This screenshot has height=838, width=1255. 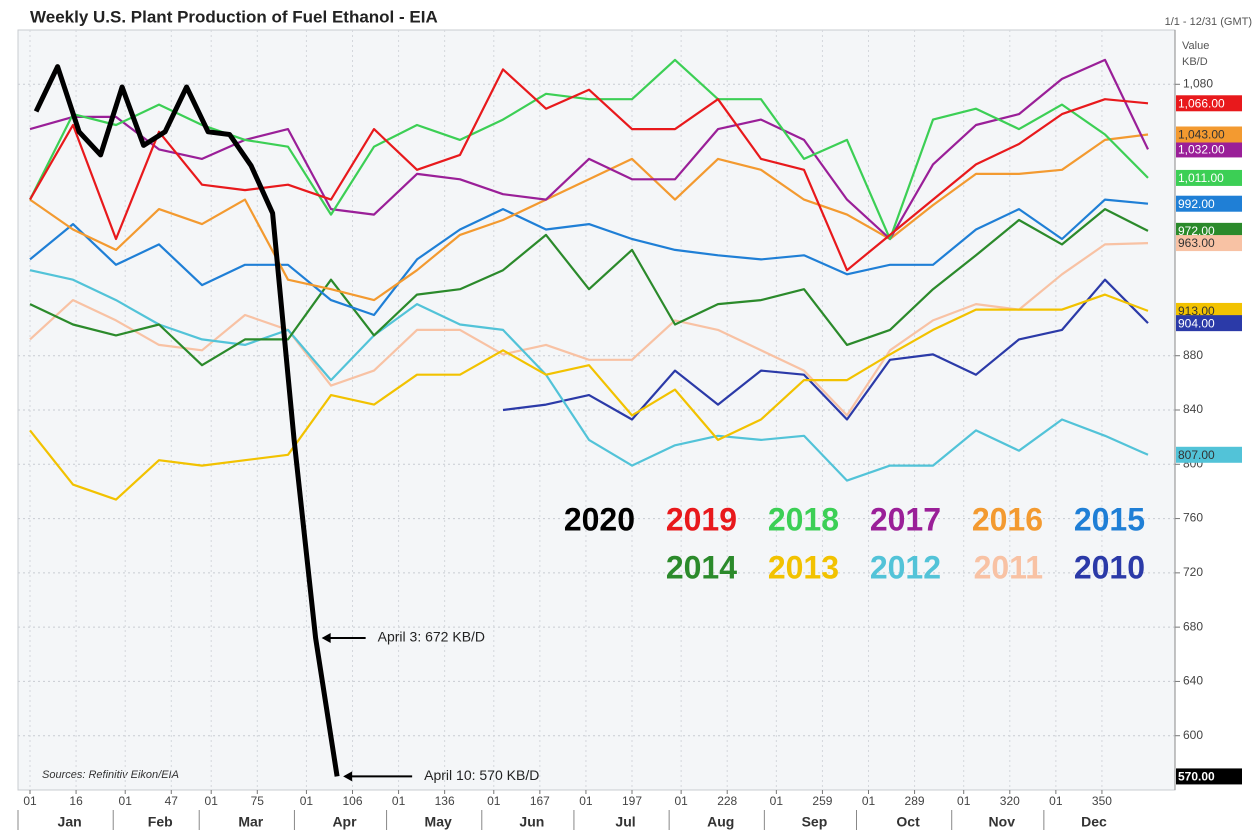 What do you see at coordinates (1201, 178) in the screenshot?
I see `end-value-label: 1,011.00` at bounding box center [1201, 178].